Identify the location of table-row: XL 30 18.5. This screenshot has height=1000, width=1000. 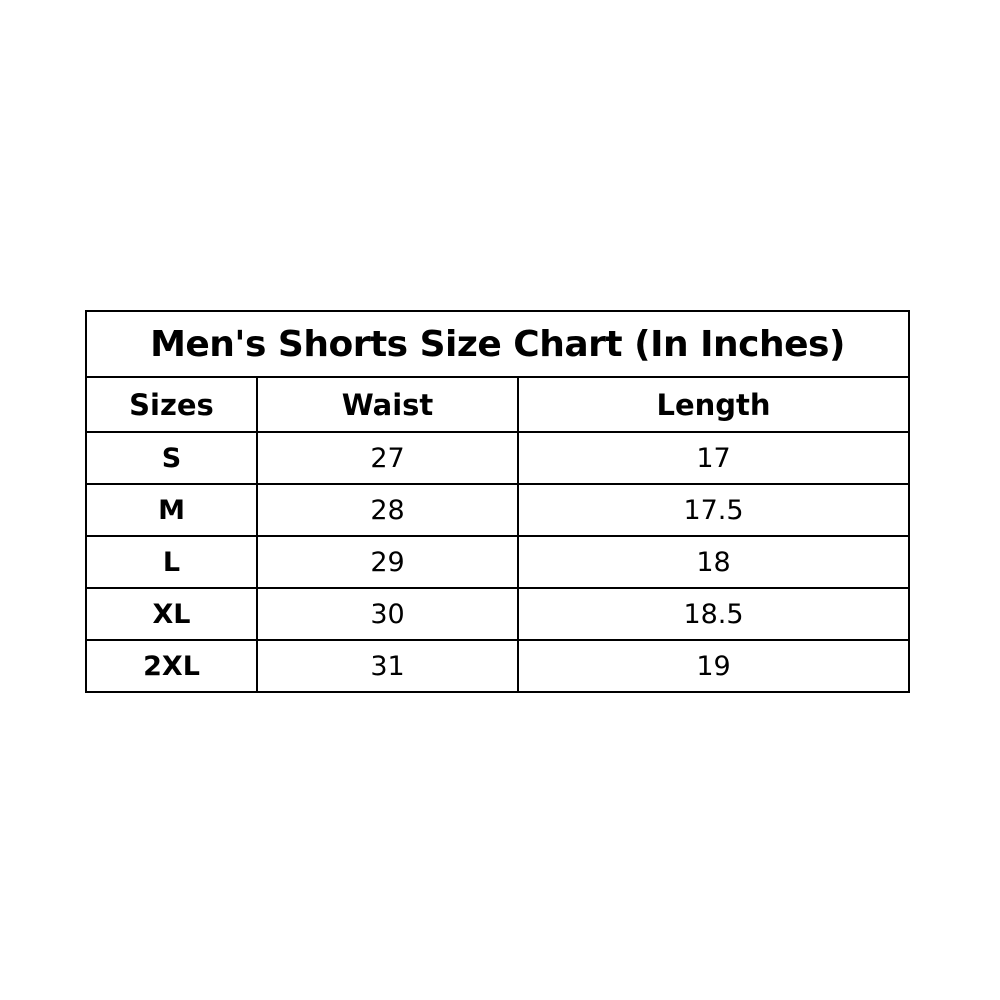
(497, 614).